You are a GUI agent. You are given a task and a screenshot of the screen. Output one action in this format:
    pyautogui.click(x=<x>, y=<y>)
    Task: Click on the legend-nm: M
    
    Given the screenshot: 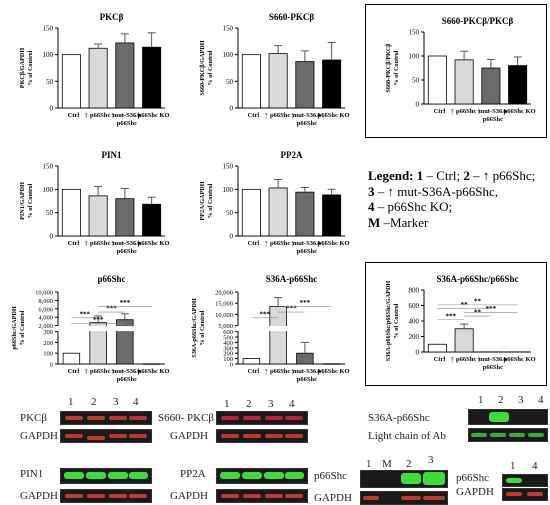 What is the action you would take?
    pyautogui.click(x=374, y=222)
    